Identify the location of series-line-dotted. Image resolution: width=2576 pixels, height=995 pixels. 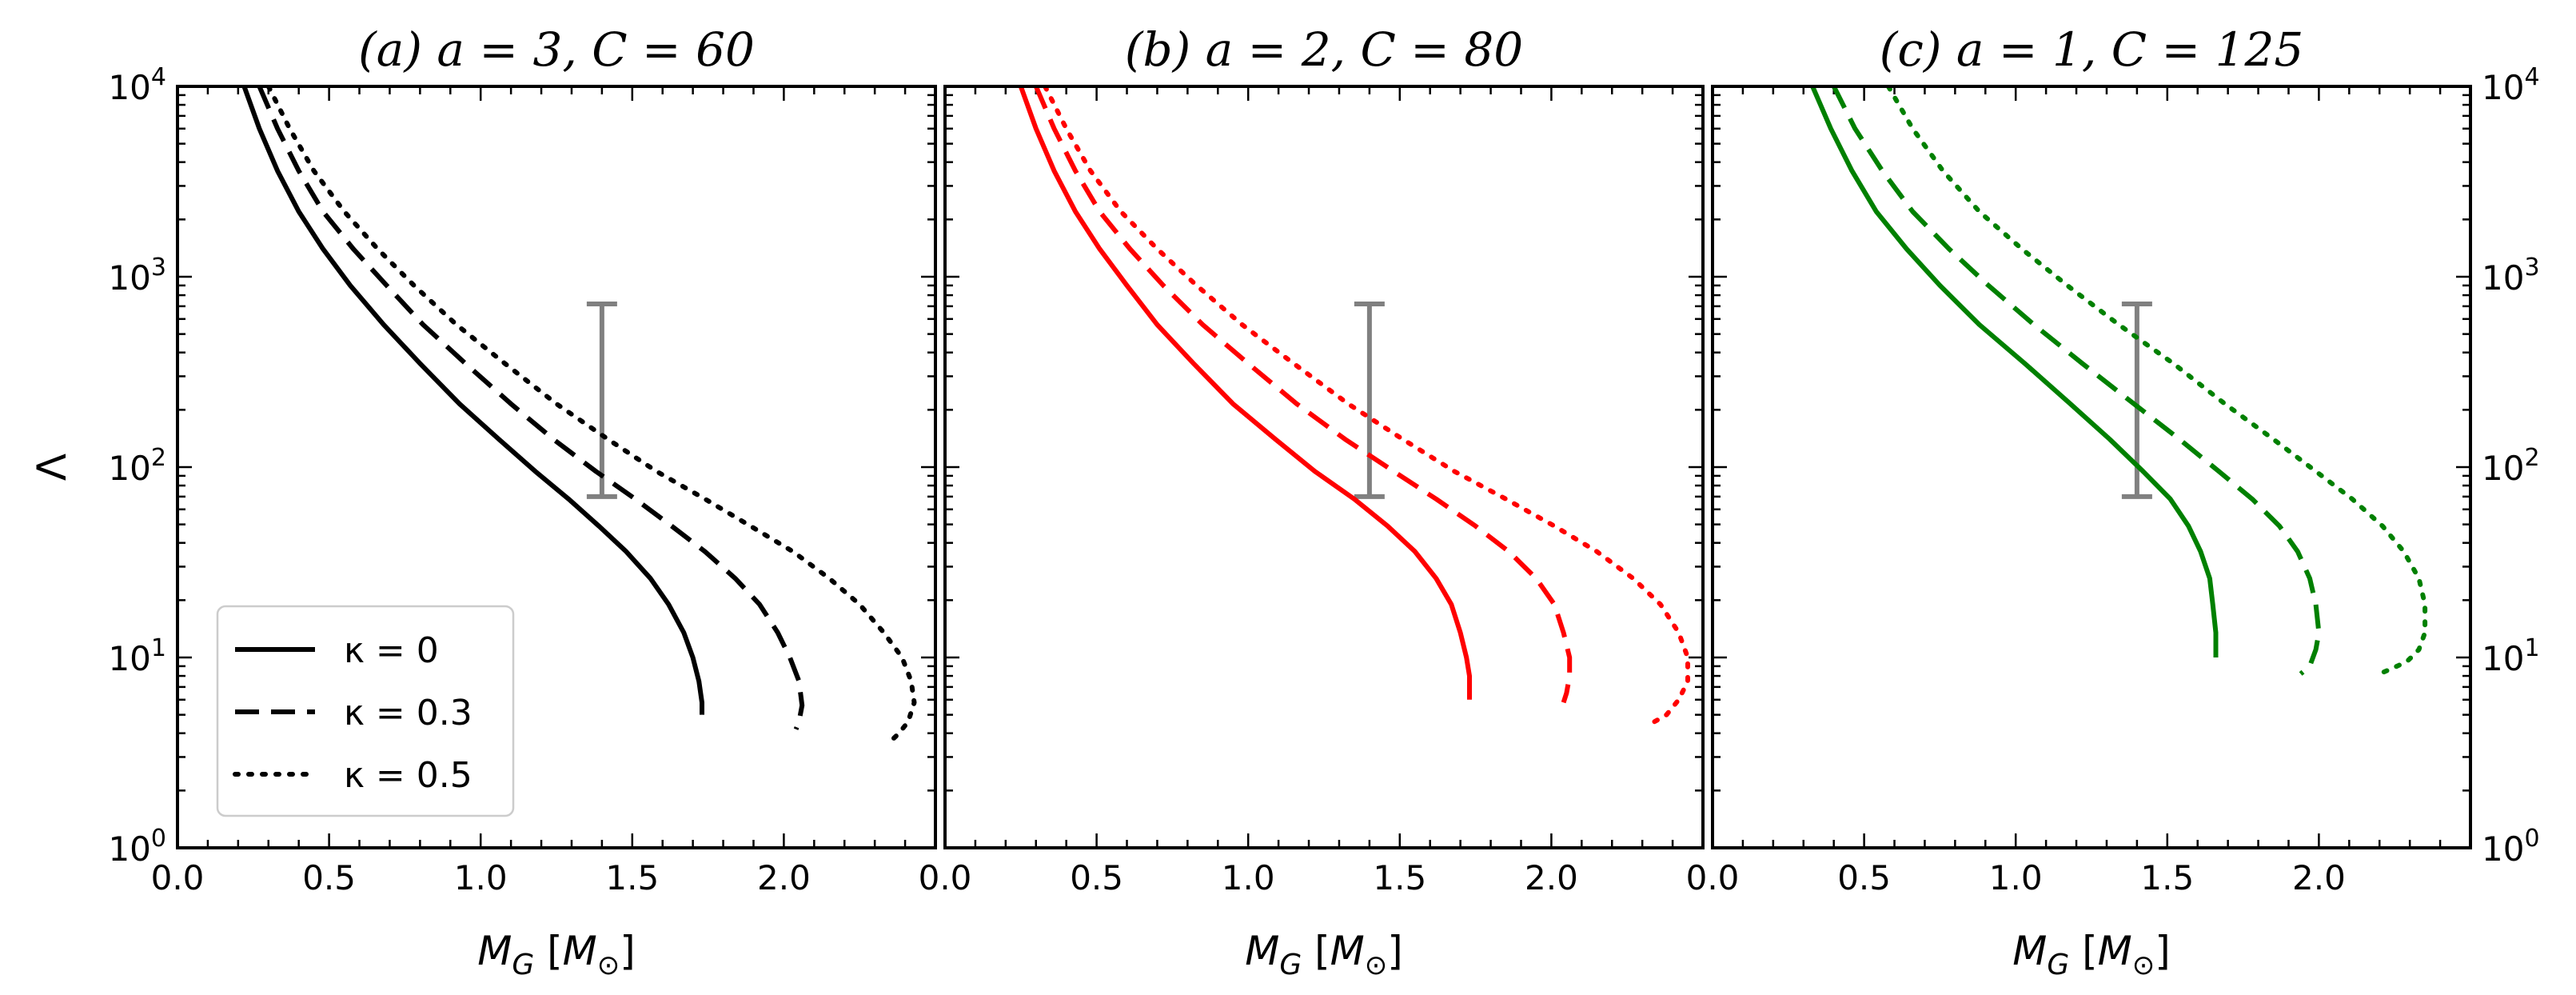
(2157, 381).